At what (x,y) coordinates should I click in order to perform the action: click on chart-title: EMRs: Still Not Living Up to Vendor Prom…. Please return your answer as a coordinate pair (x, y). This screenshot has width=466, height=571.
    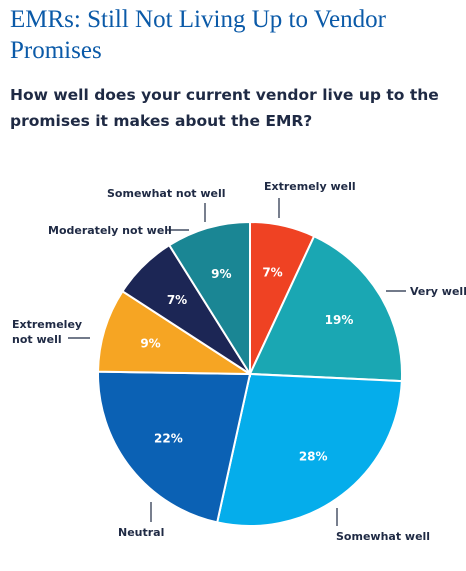
    Looking at the image, I should click on (198, 35).